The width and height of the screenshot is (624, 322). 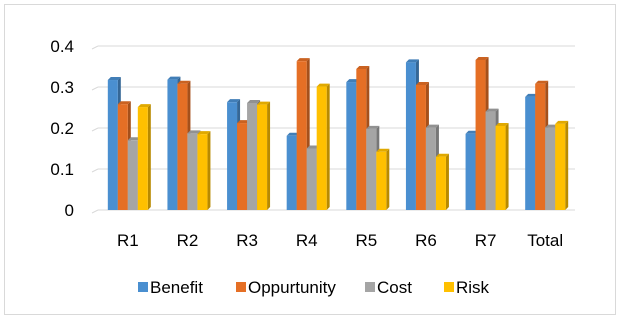 I want to click on legend-label: Oppurtunity, so click(x=292, y=287).